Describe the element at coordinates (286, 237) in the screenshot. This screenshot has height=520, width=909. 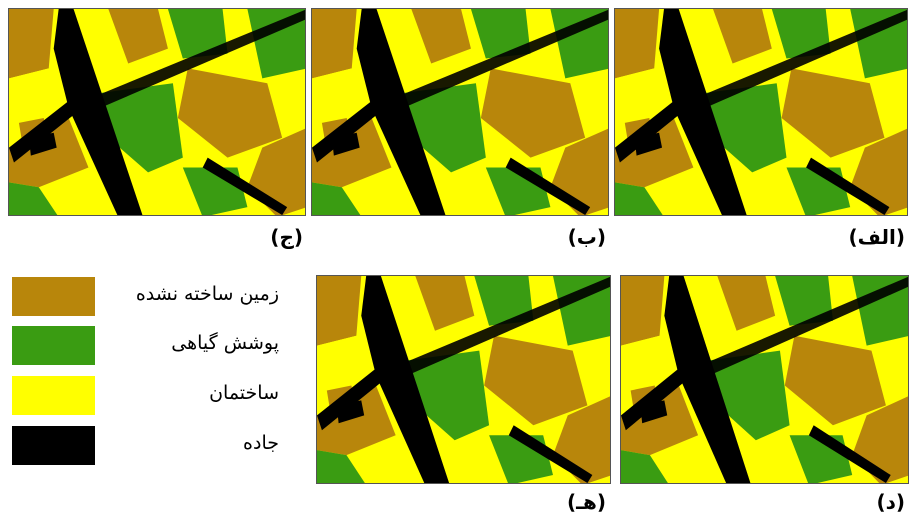
I see `panel-label: (ج)` at that location.